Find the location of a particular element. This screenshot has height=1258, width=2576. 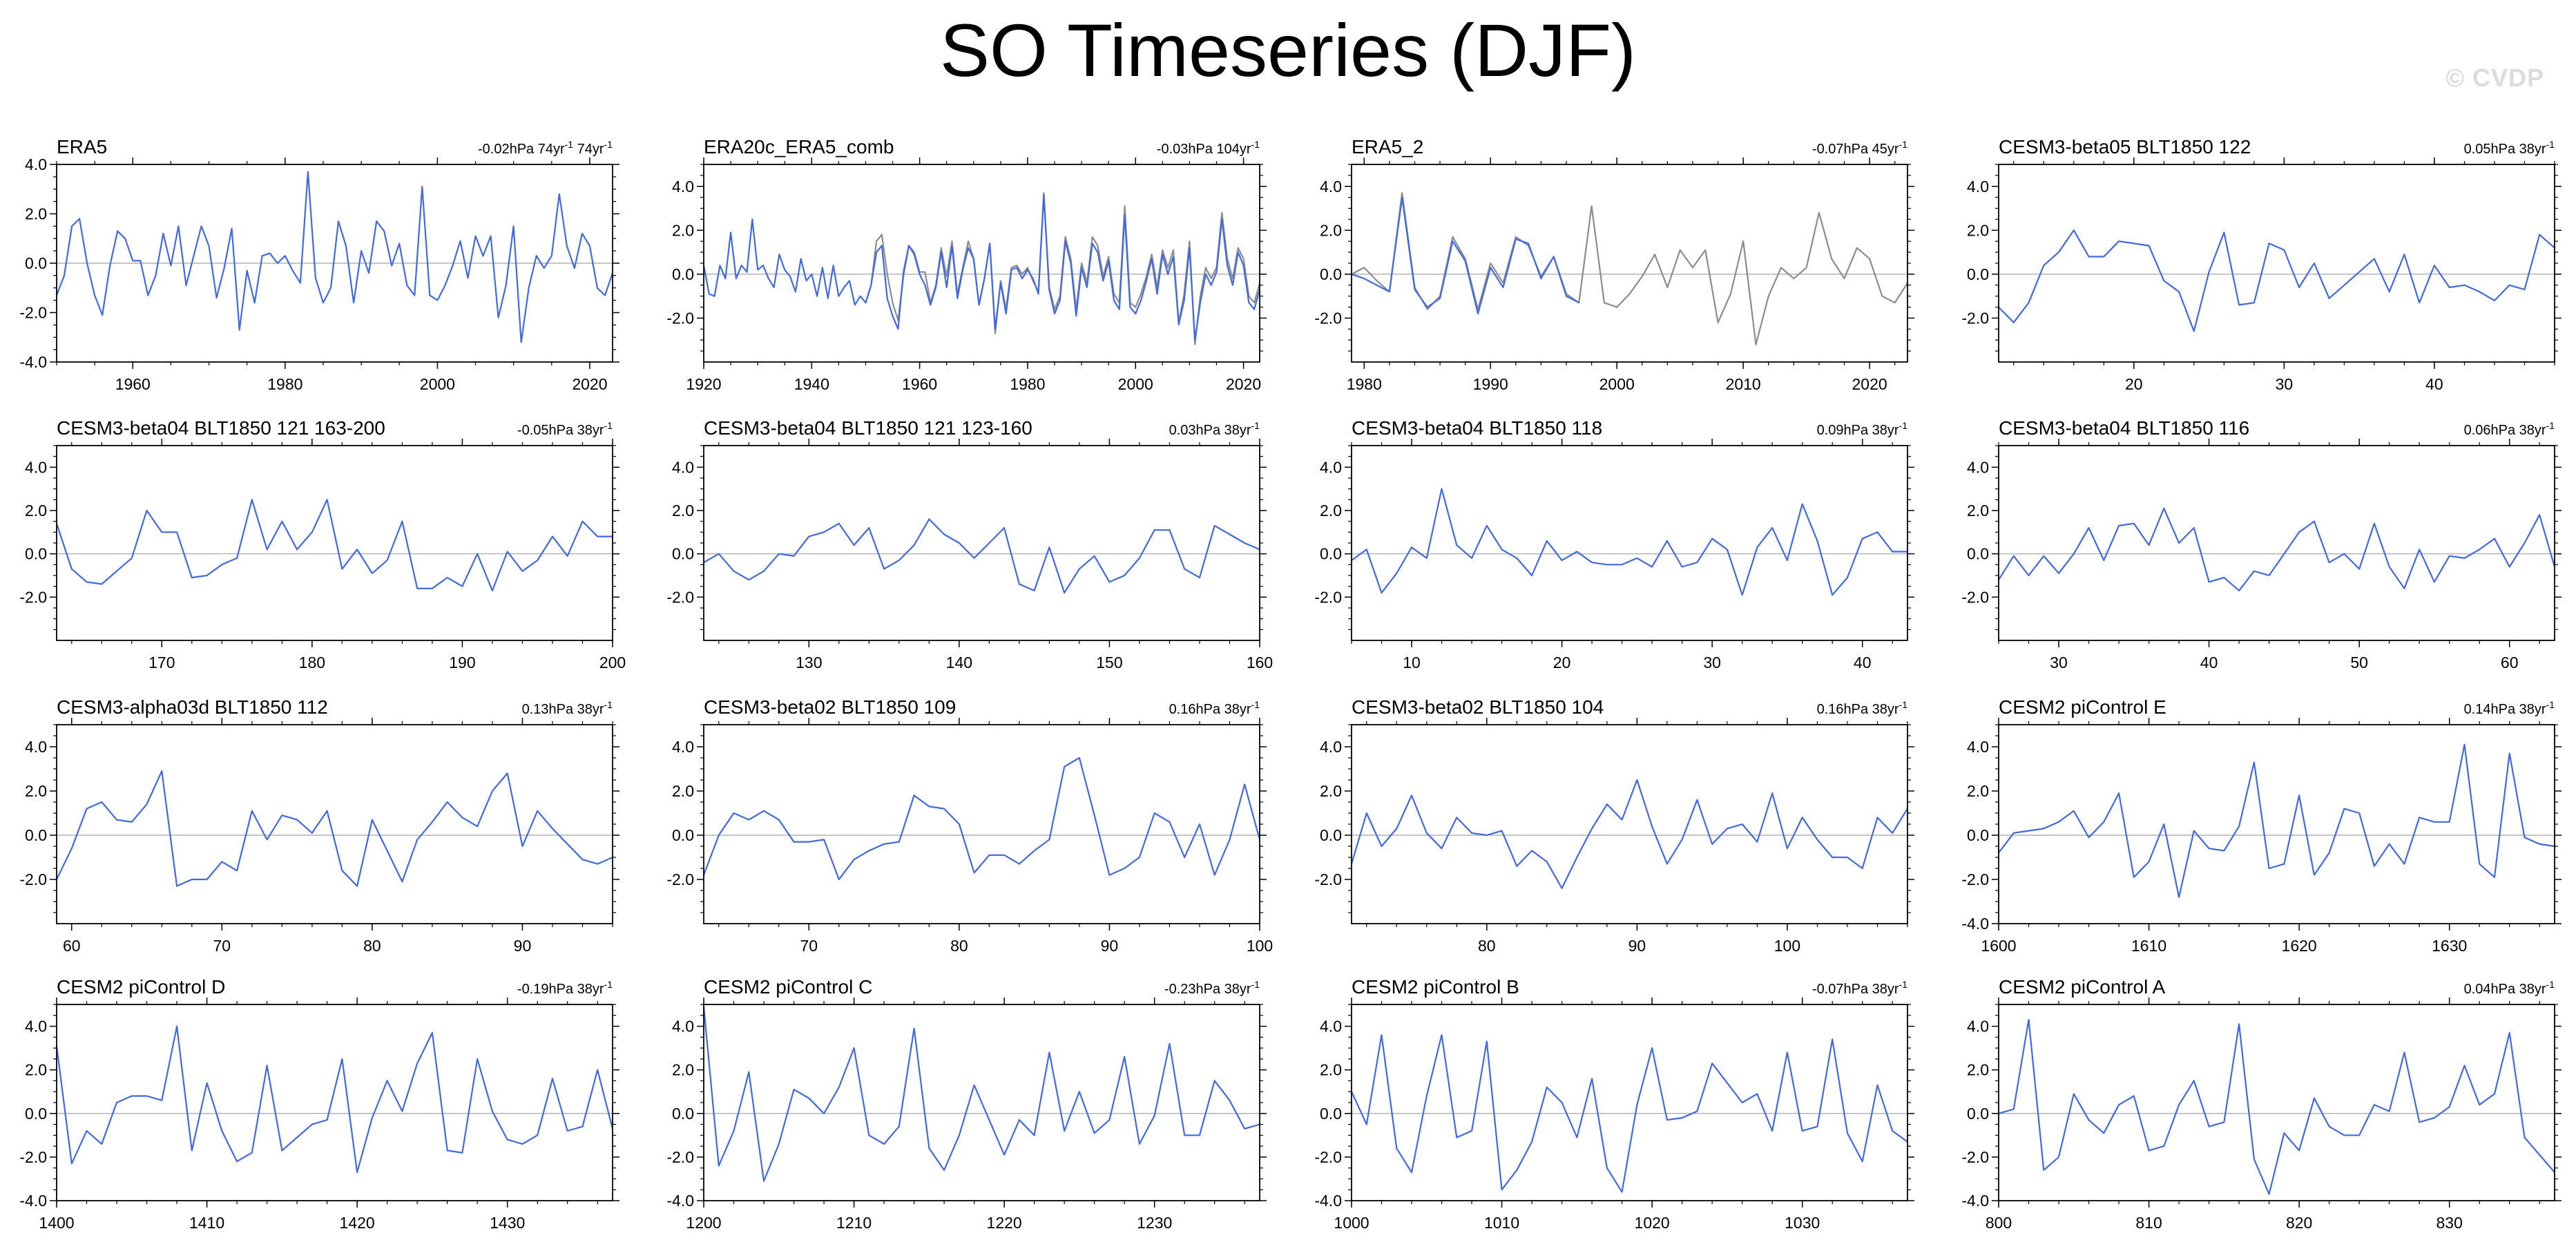

x-tick-label: 80 is located at coordinates (372, 946).